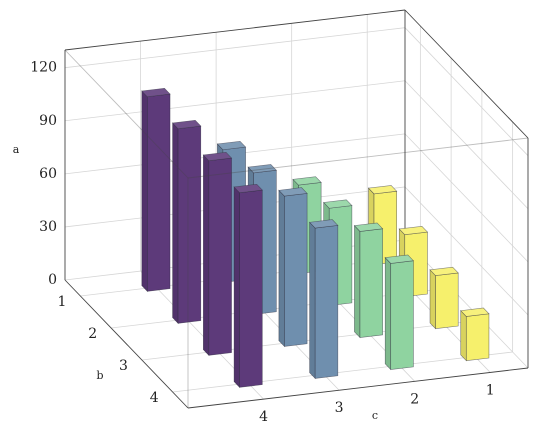  Describe the element at coordinates (375, 415) in the screenshot. I see `x-axis-label: c` at that location.